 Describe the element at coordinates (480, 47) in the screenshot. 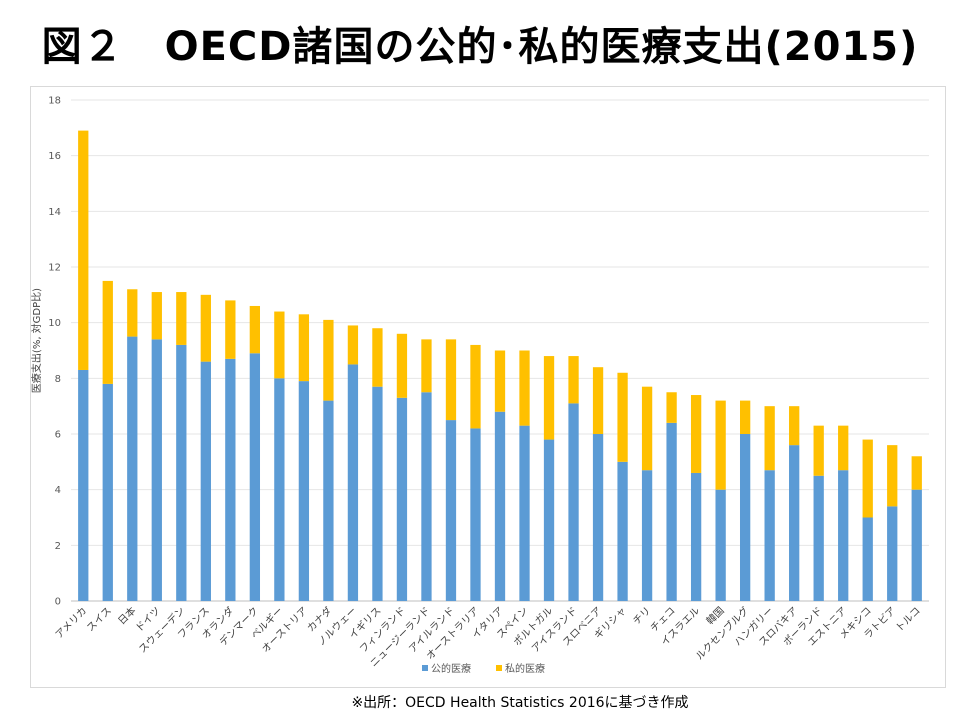

I see `slide-title: 図２ OECD諸国の公的･私的医療支出(2015)` at that location.